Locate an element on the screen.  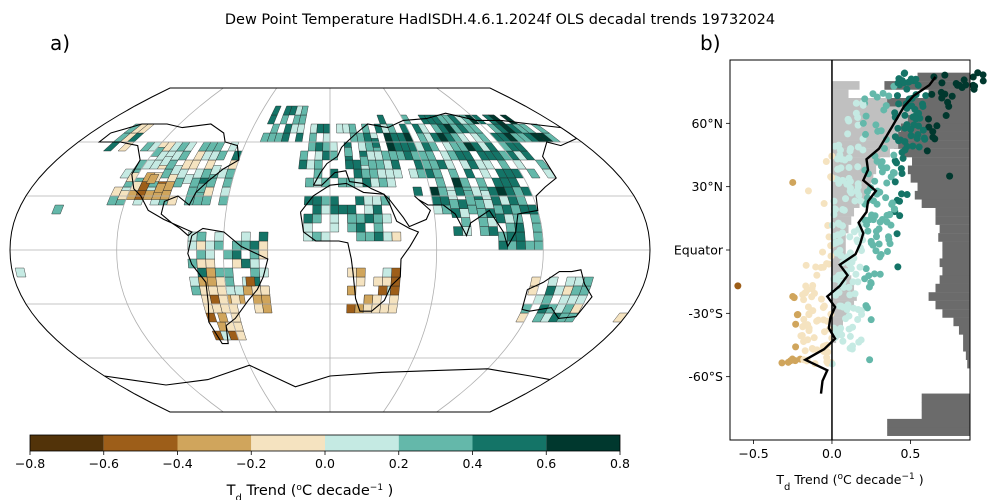
panel-label-a: a) is located at coordinates (60, 43).